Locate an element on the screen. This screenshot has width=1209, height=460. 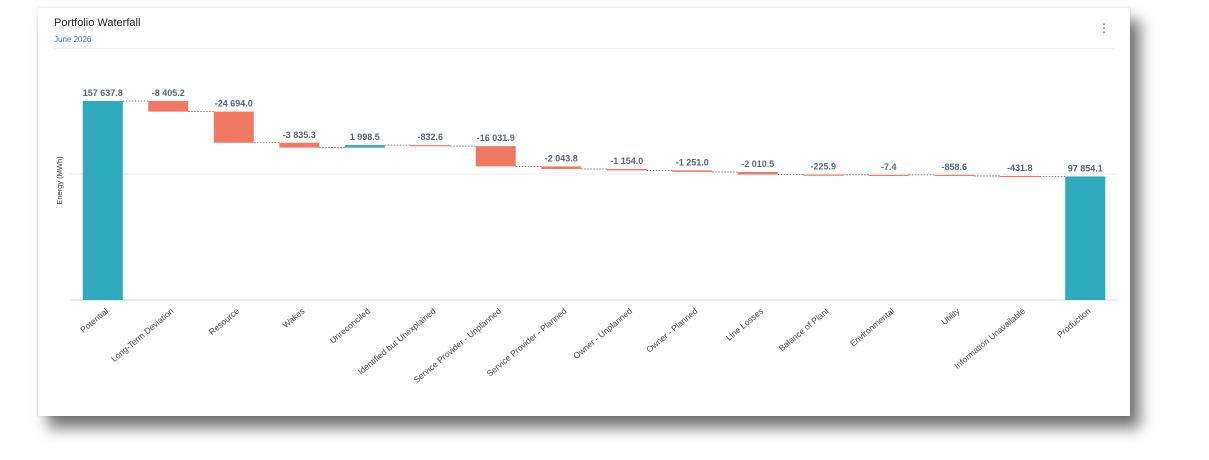
x-tick-label-3: Wakes is located at coordinates (293, 318).